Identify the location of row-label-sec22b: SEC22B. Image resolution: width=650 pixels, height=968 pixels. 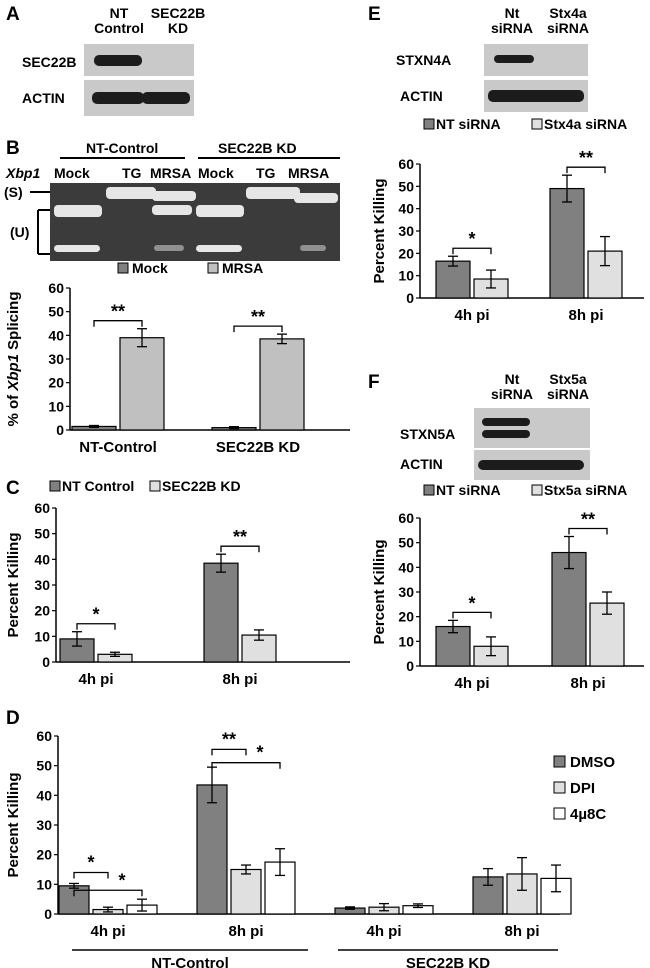
(49, 62).